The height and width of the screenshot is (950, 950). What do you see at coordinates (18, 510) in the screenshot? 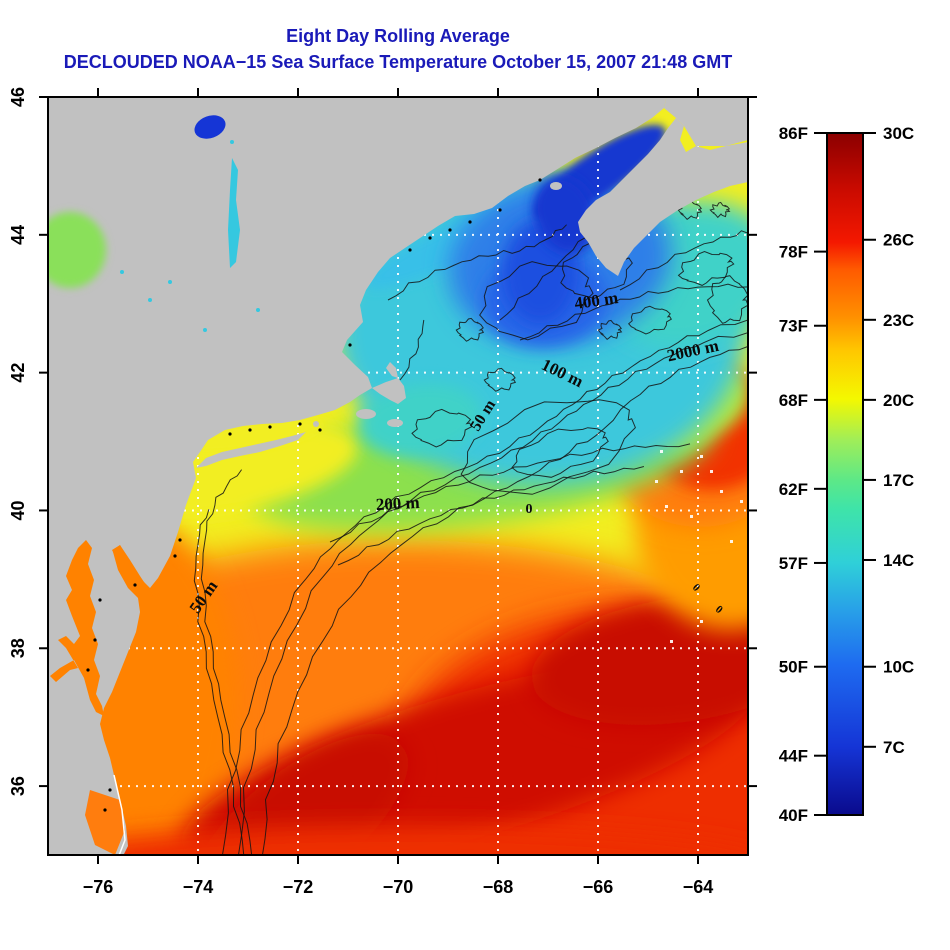
I see `y-axis-tick-label: 40` at bounding box center [18, 510].